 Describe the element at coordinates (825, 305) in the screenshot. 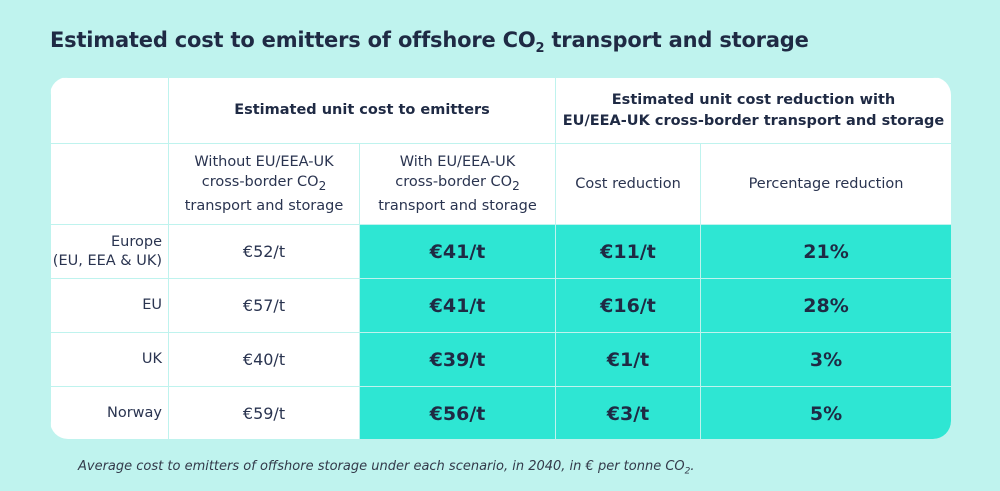

I see `cell-percent: 28%` at that location.